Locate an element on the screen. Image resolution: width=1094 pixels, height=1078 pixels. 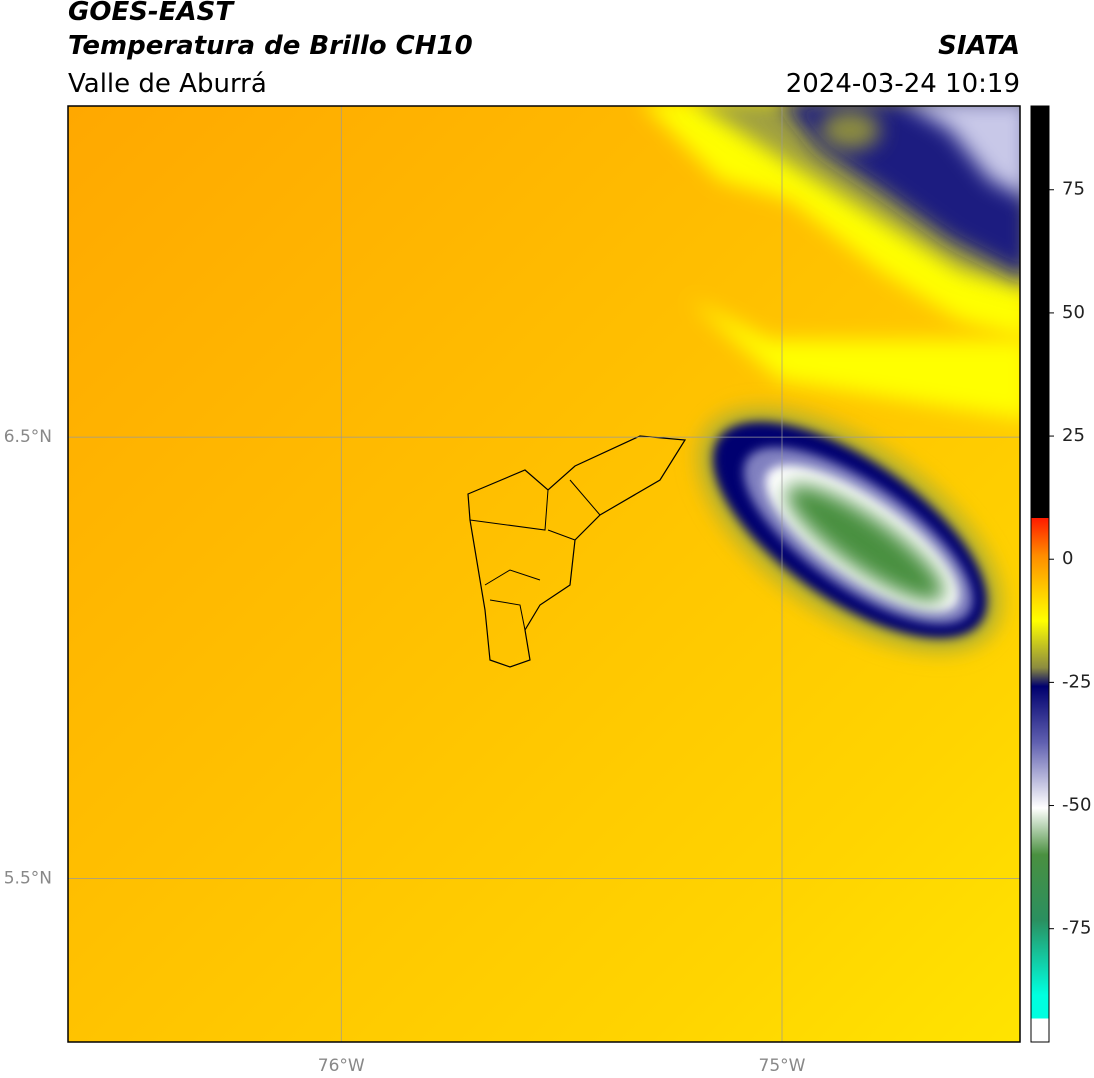
colorbar-label: -75 is located at coordinates (1076, 928).